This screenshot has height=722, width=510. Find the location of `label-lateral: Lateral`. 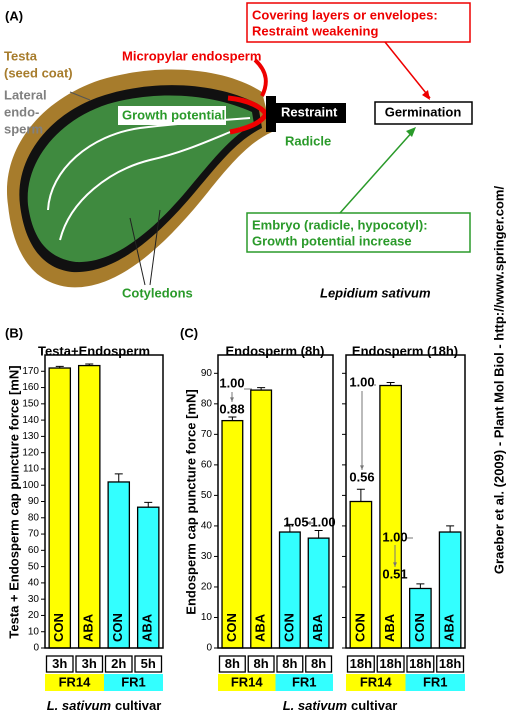

label-lateral: Lateral is located at coordinates (25, 94).